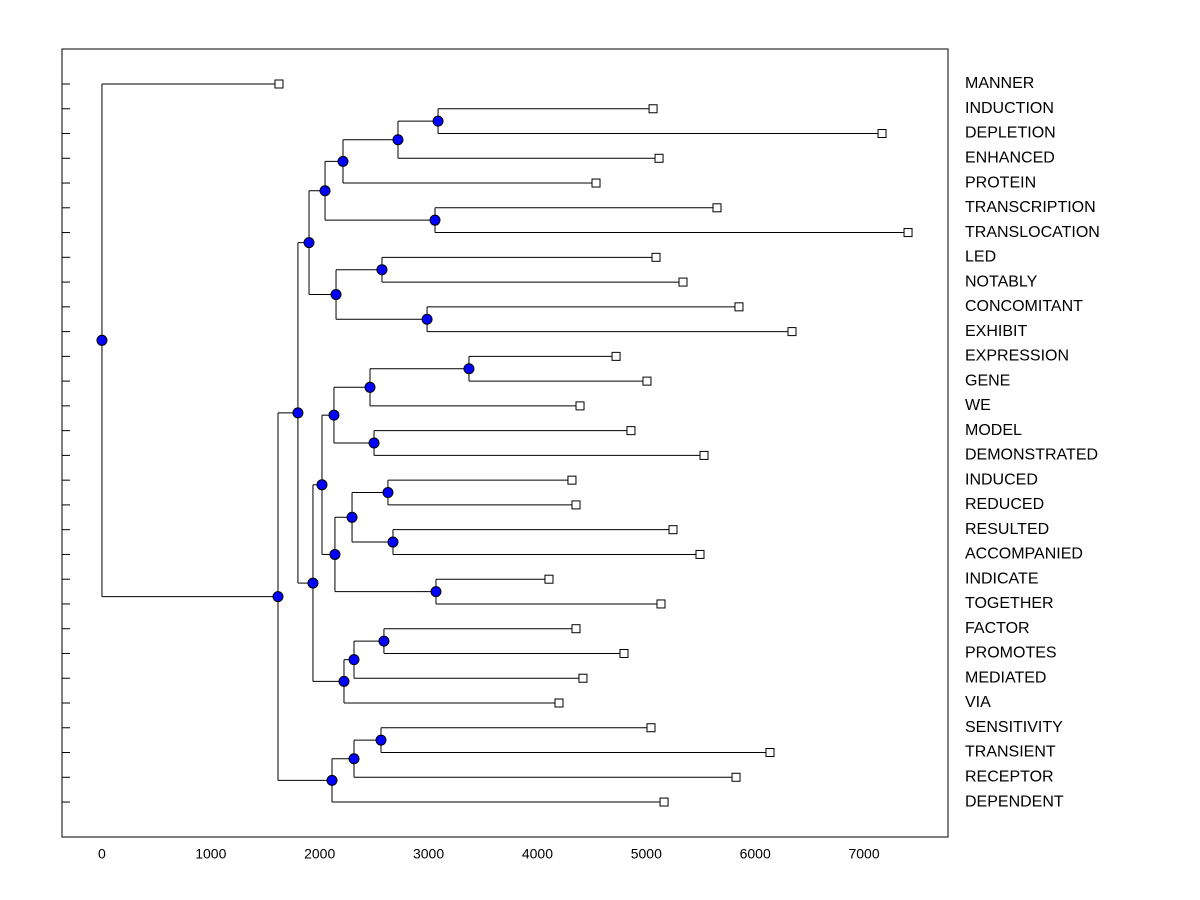 The height and width of the screenshot is (900, 1200). What do you see at coordinates (1017, 356) in the screenshot?
I see `leaf-label: EXPRESSION` at bounding box center [1017, 356].